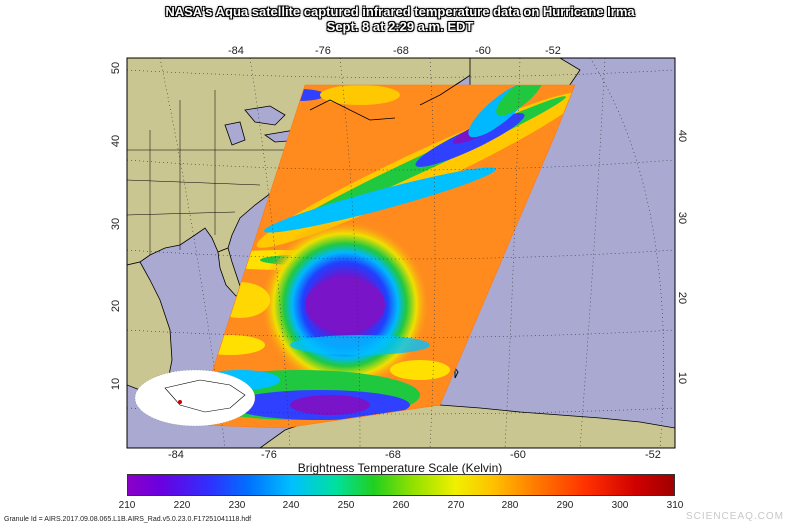  What do you see at coordinates (116, 68) in the screenshot?
I see `lat-tick-left-1: 50` at bounding box center [116, 68].